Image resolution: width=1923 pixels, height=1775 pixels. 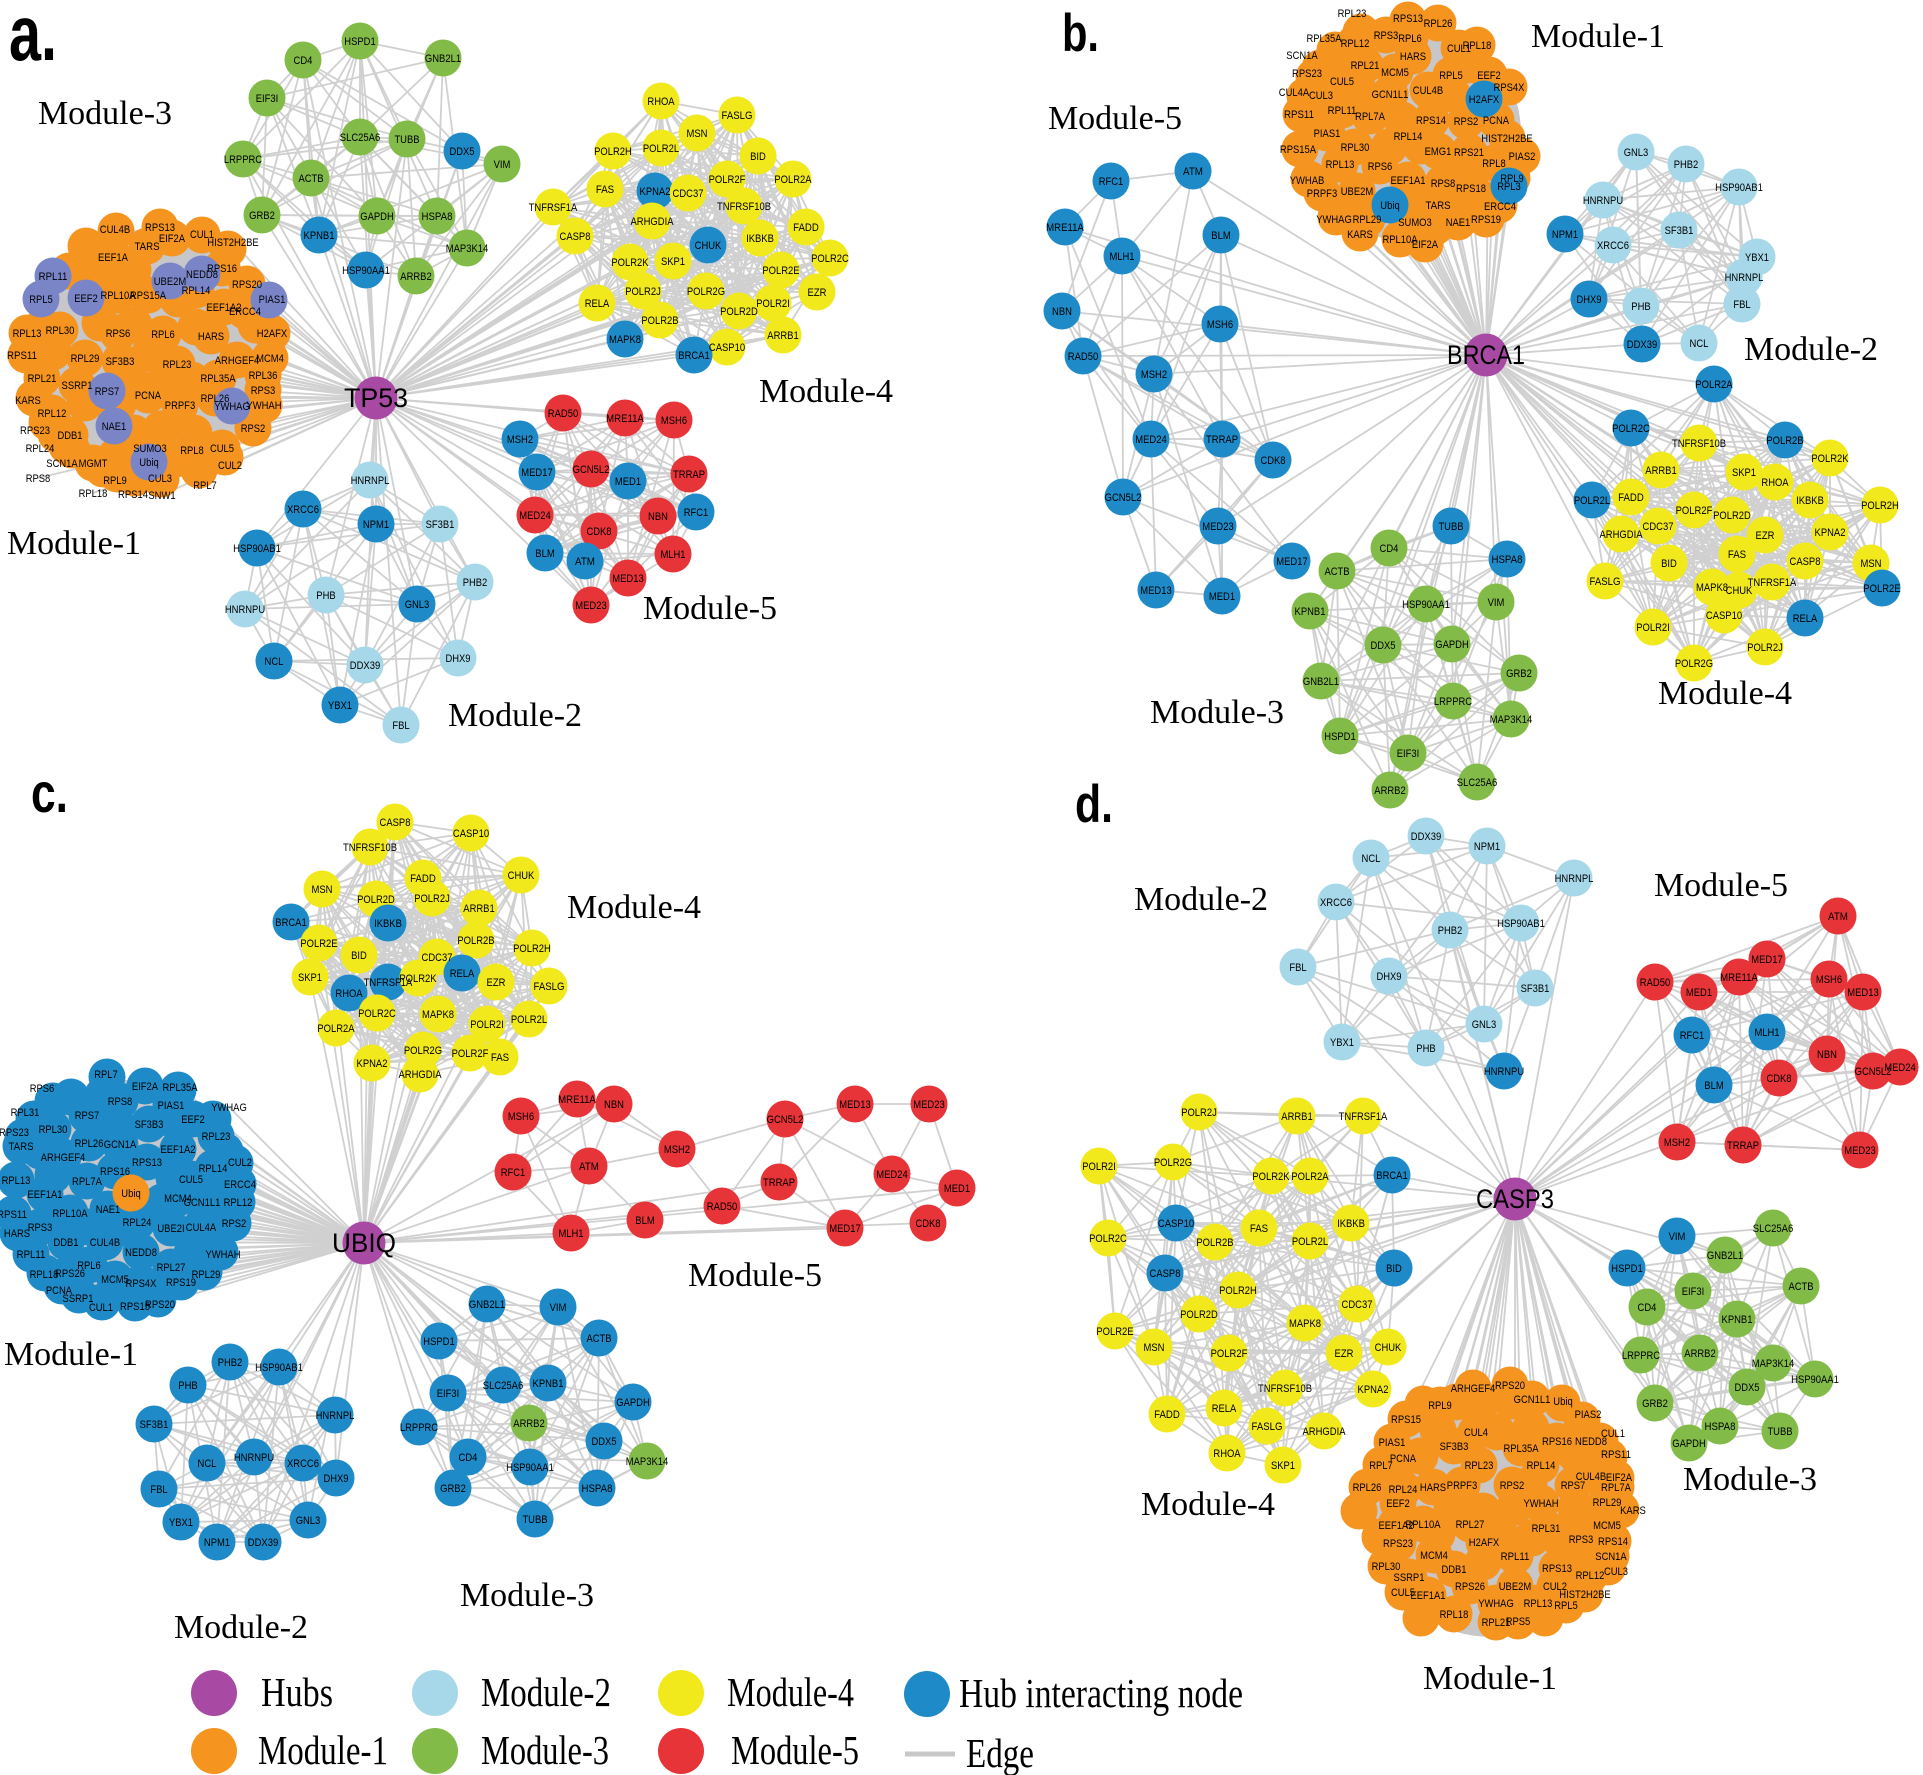 What do you see at coordinates (1440, 1406) in the screenshot?
I see `svg-text: RPL9` at bounding box center [1440, 1406].